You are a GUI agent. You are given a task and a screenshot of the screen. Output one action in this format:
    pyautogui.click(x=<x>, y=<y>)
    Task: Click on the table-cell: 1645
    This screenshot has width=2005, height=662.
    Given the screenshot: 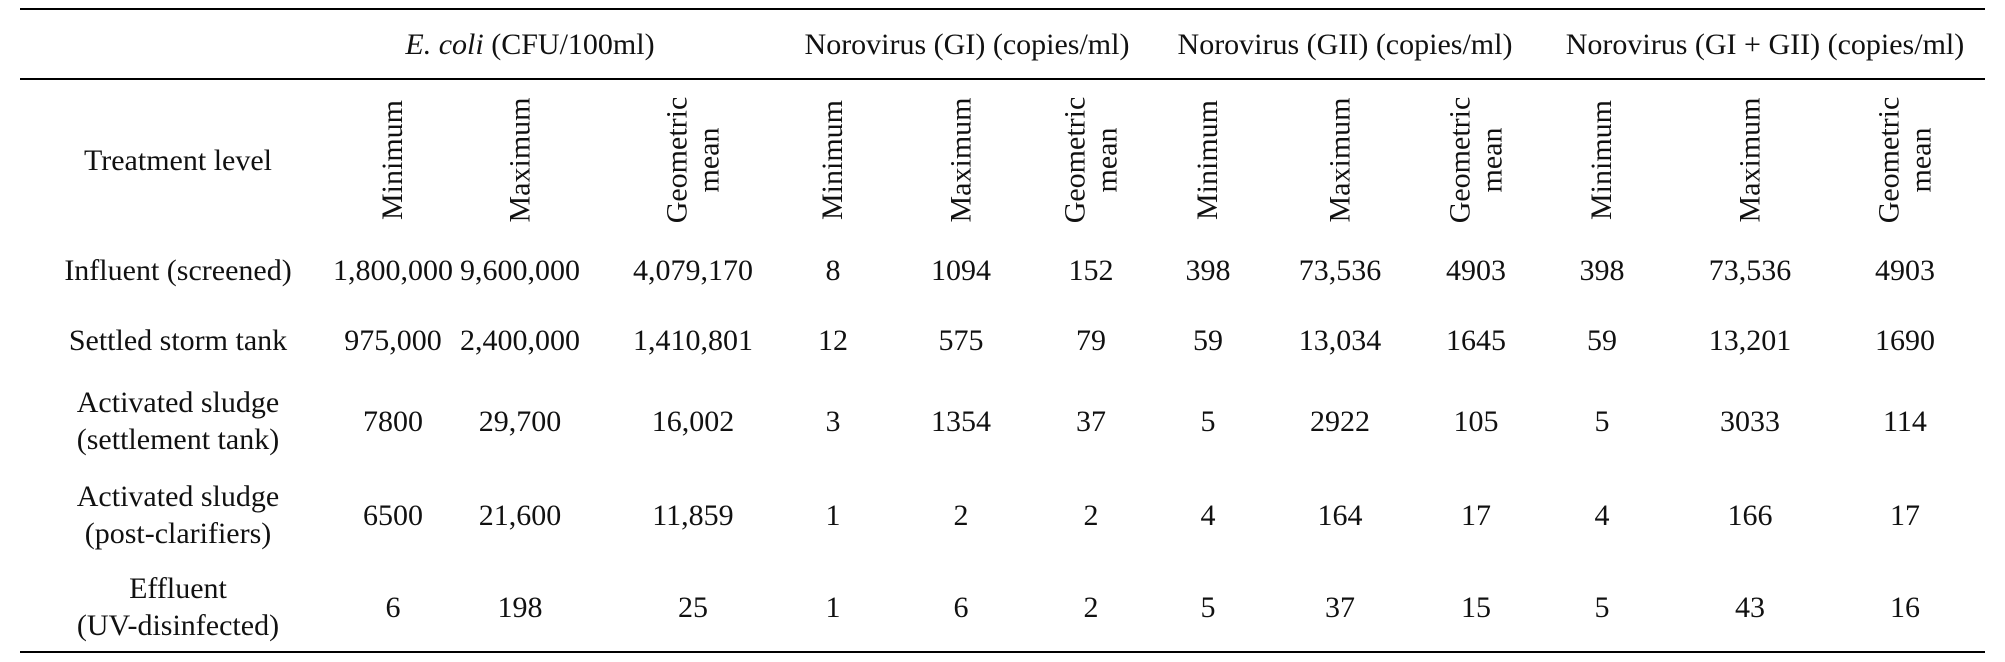 What is the action you would take?
    pyautogui.click(x=1476, y=340)
    